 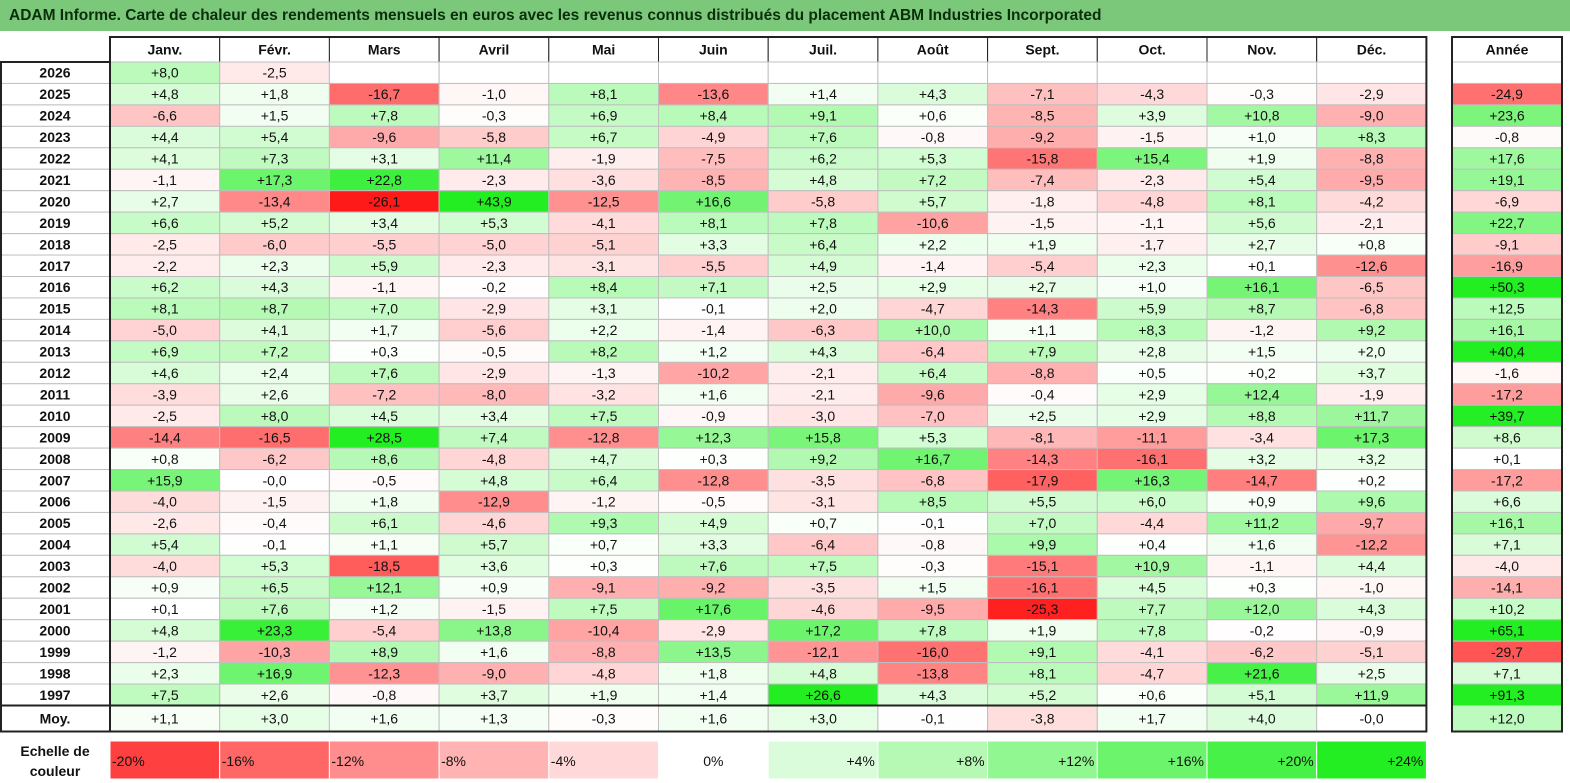 What do you see at coordinates (823, 437) in the screenshot?
I see `cell-value: +15,8` at bounding box center [823, 437].